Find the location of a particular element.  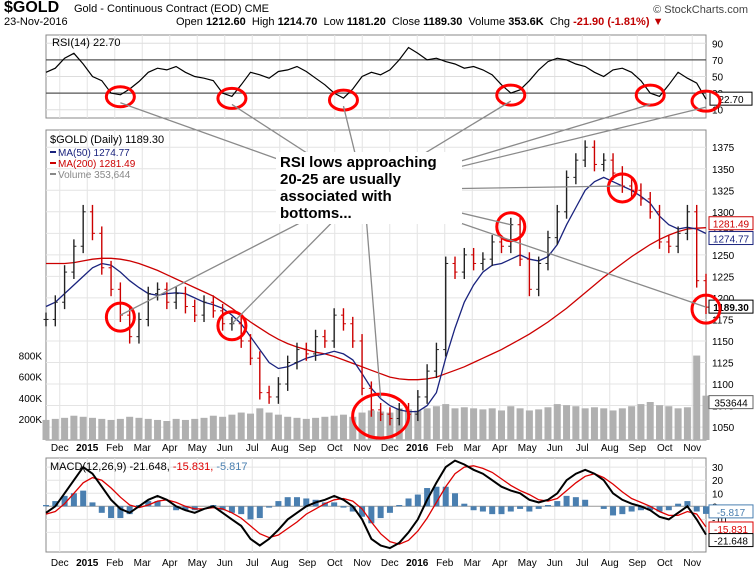

x-tick-label: Nov is located at coordinates (362, 563).